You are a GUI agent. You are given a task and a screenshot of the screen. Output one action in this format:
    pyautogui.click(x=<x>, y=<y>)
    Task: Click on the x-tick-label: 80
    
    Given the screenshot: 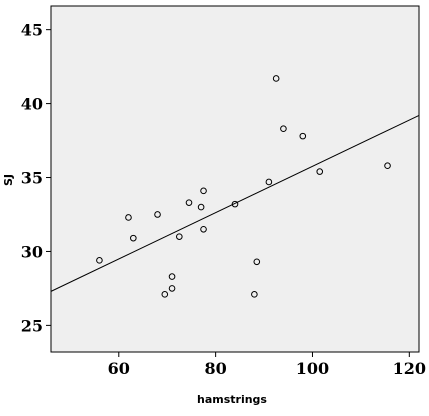 What is the action you would take?
    pyautogui.click(x=215, y=368)
    